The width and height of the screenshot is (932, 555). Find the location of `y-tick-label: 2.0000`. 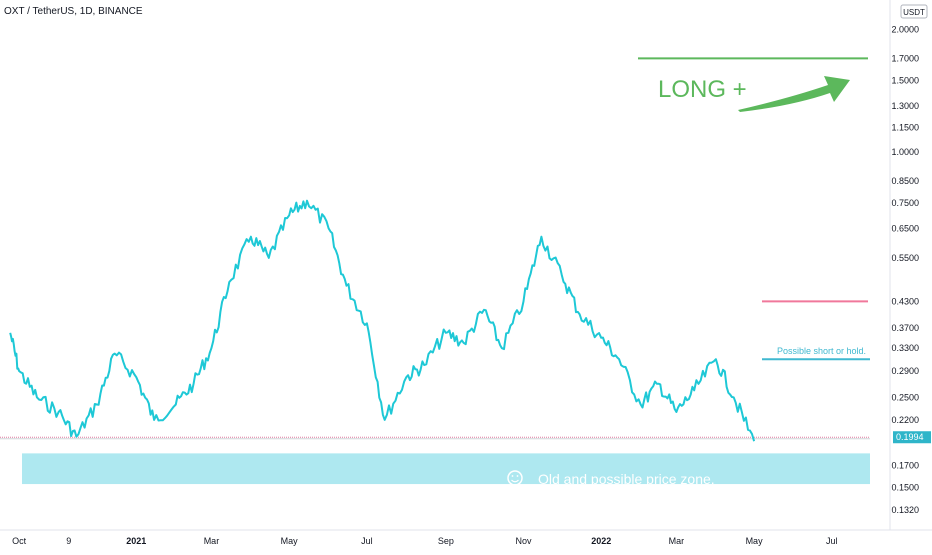

y-tick-label: 2.0000 is located at coordinates (905, 30).